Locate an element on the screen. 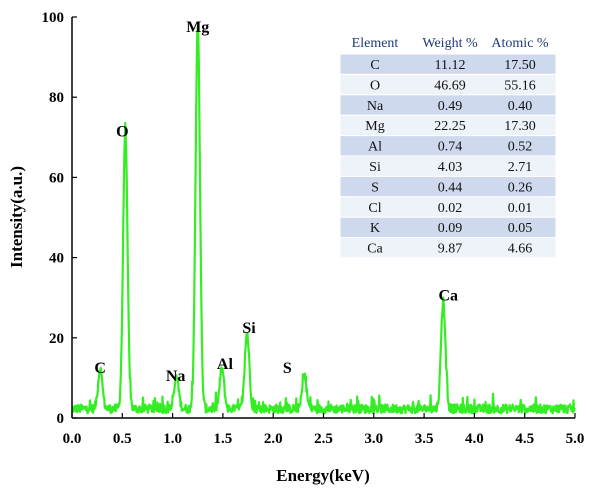  peak-label-mg: Mg is located at coordinates (197, 27).